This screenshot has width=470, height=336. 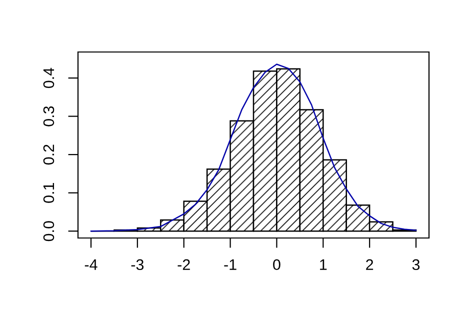 I want to click on y-tick-label: 0.0, so click(x=48, y=231).